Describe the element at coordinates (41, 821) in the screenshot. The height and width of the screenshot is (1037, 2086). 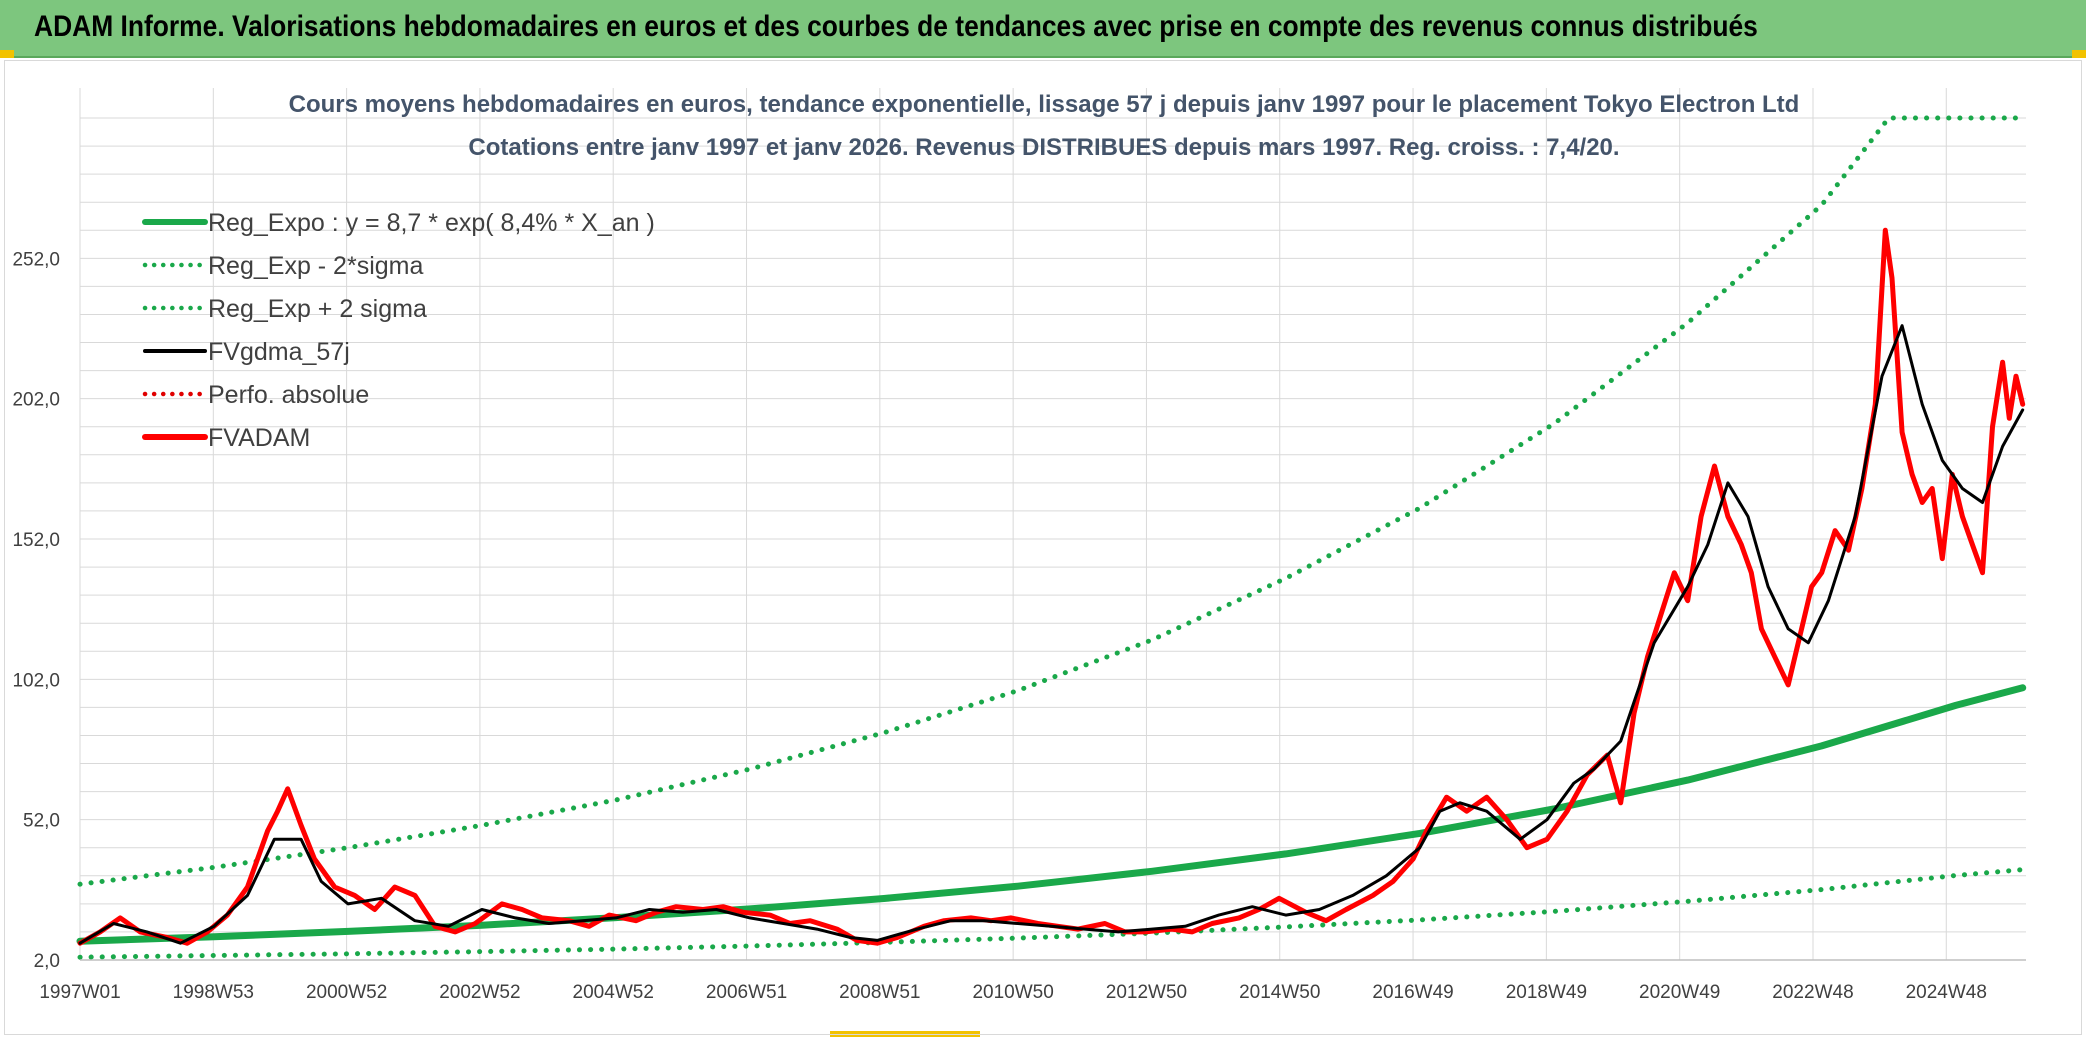
I see `y-tick-label: 52,0` at that location.